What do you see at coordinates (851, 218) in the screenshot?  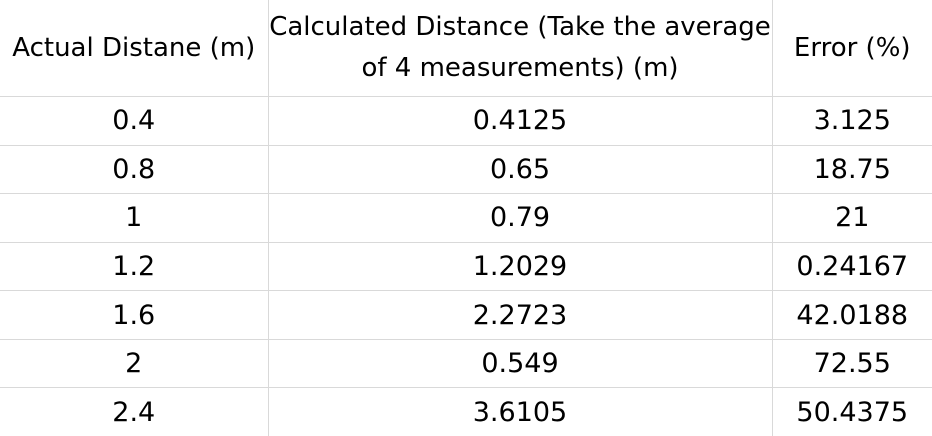 I see `cell-error-percent: 21` at bounding box center [851, 218].